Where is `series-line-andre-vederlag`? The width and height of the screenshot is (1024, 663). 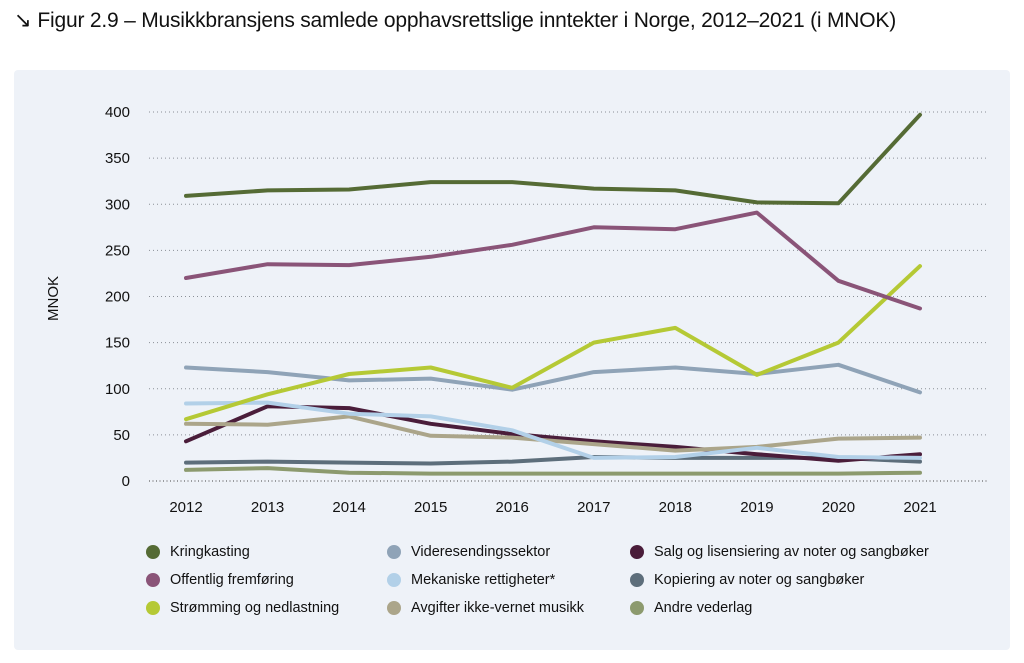
series-line-andre-vederlag is located at coordinates (553, 471).